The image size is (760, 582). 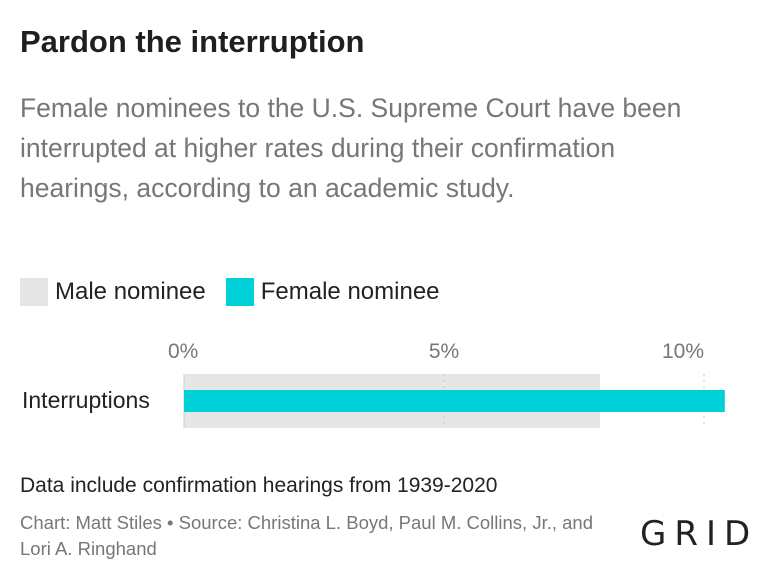 I want to click on legend-item-male: Male nominee, so click(x=113, y=292).